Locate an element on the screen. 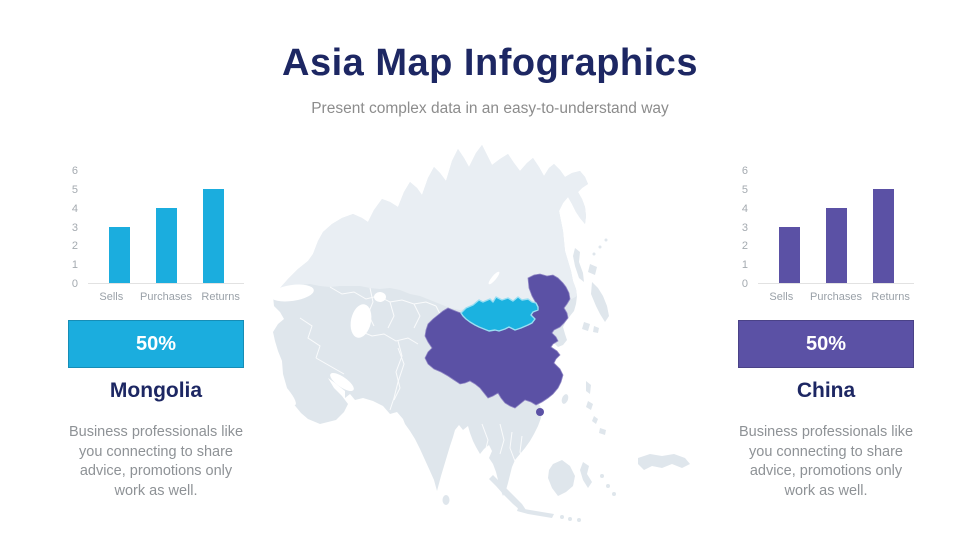 The image size is (980, 551). map-java is located at coordinates (535, 513).